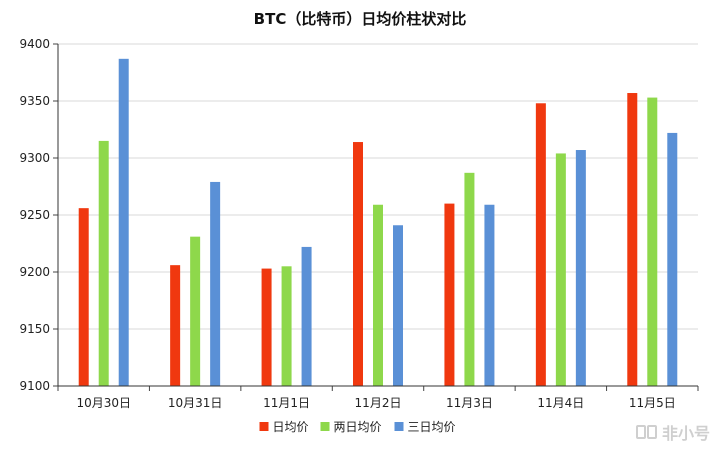 The width and height of the screenshot is (720, 454). What do you see at coordinates (195, 403) in the screenshot?
I see `x-tick-label: 10月31日` at bounding box center [195, 403].